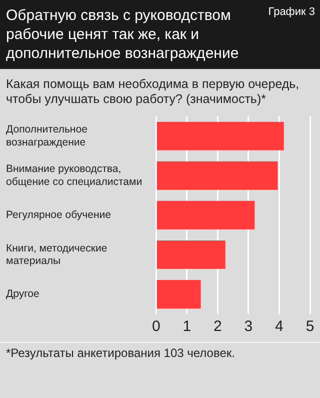 This screenshot has height=398, width=320. I want to click on text: *Результаты анкетирования 103 человек., so click(160, 352).